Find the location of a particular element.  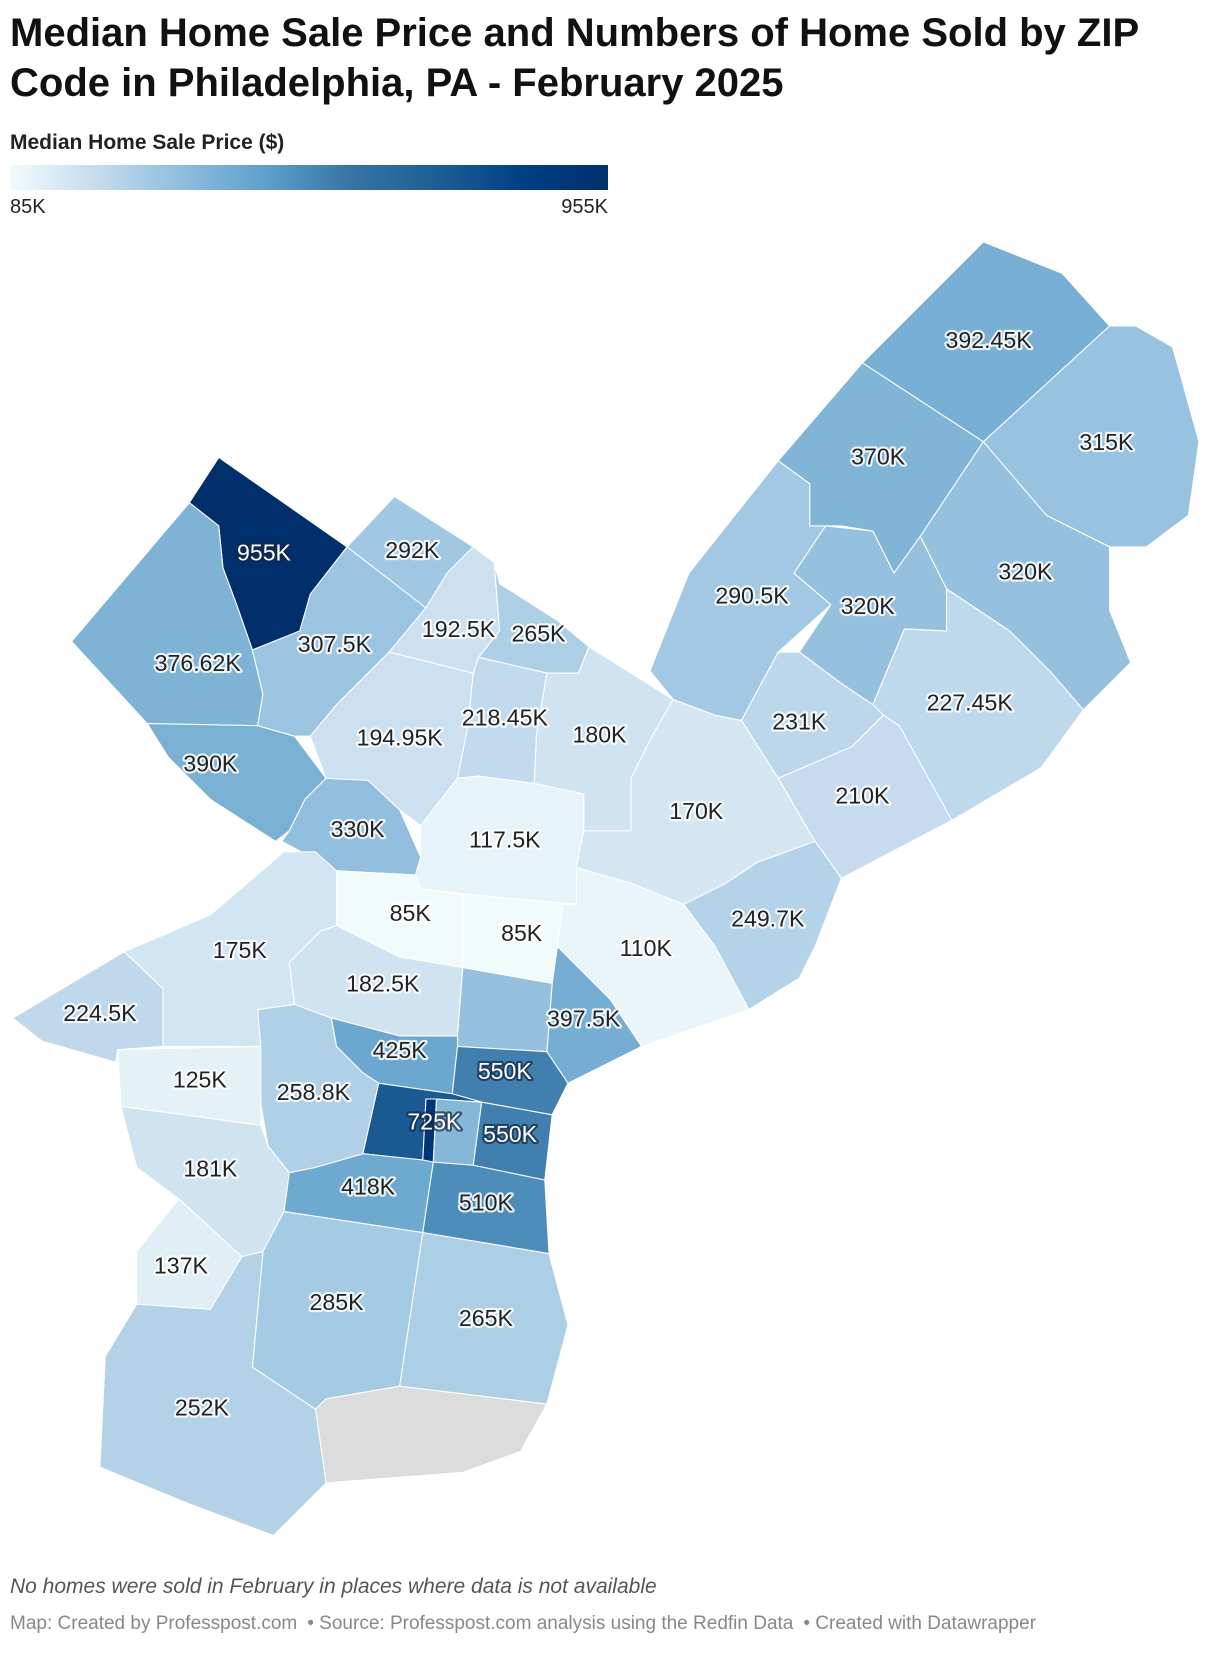

legend-gradient-bar is located at coordinates (309, 177).